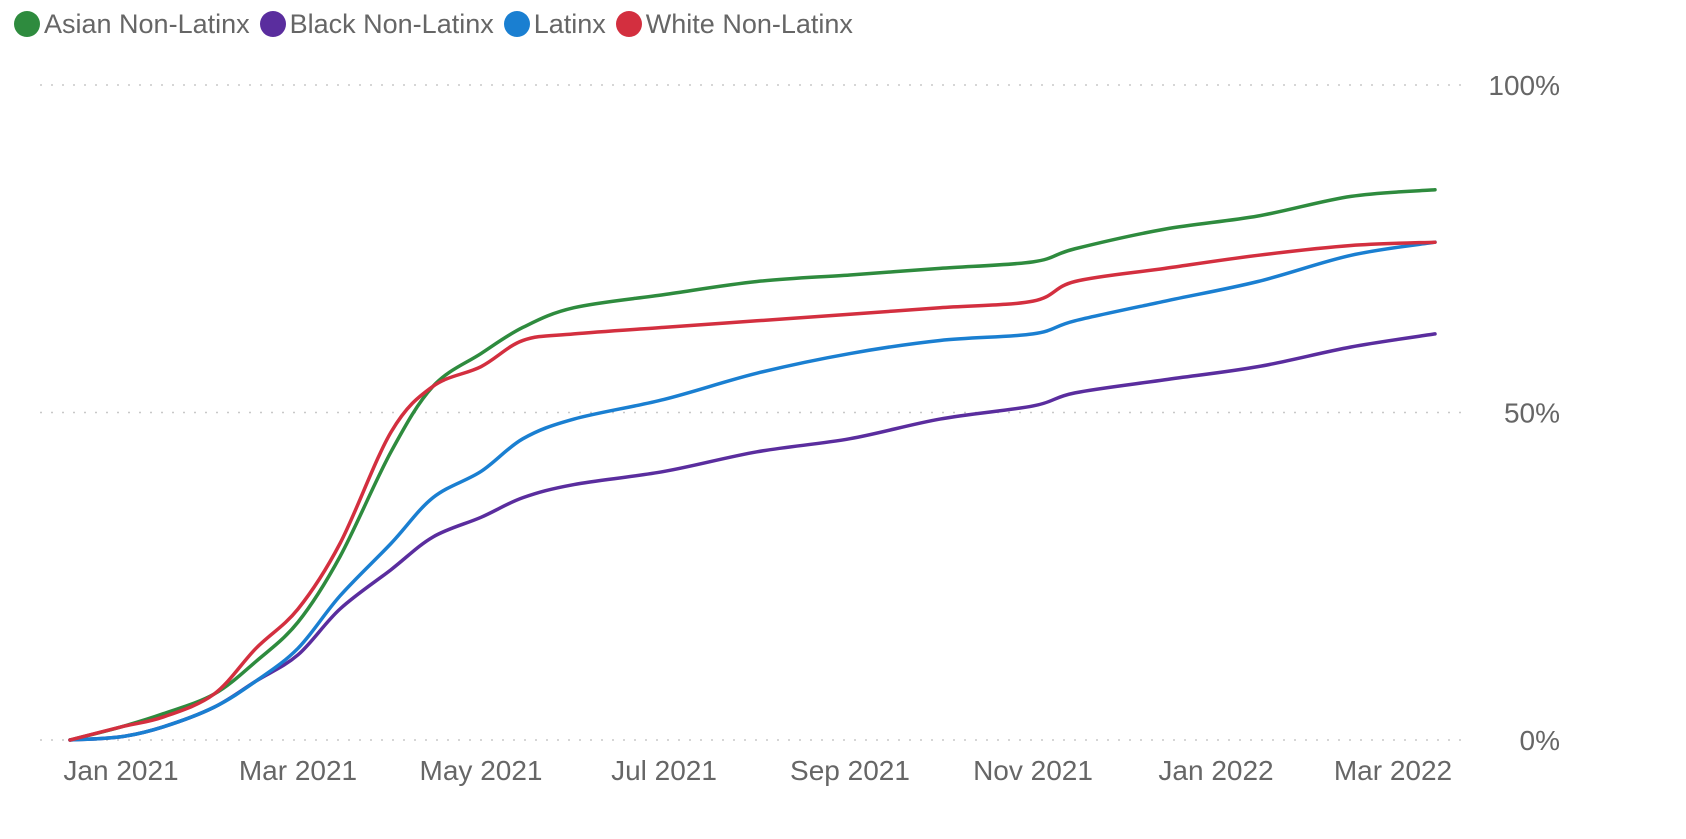 The image size is (1686, 839). I want to click on x-tick-label: Mar 2021, so click(298, 770).